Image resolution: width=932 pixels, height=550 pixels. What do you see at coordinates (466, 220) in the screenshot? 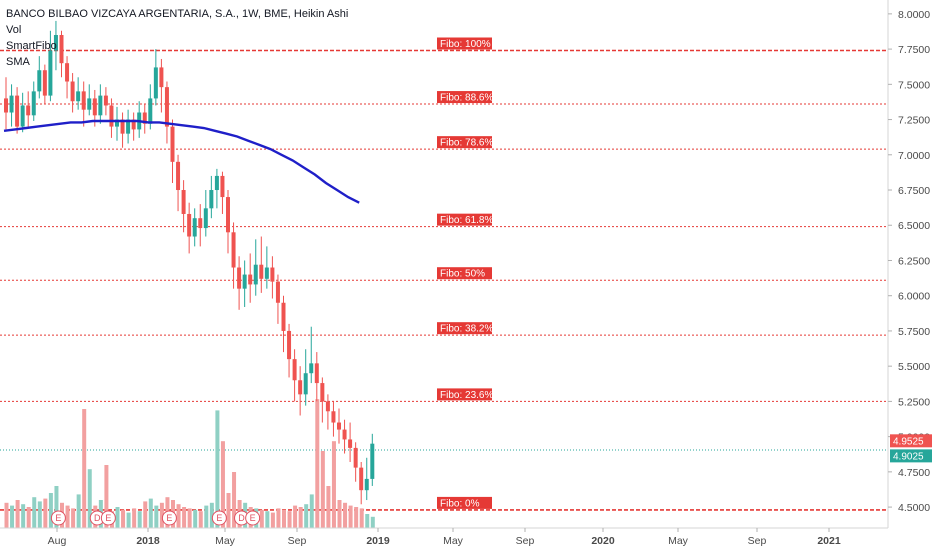
I see `fibo-label: Fibo: 61.8%` at bounding box center [466, 220].